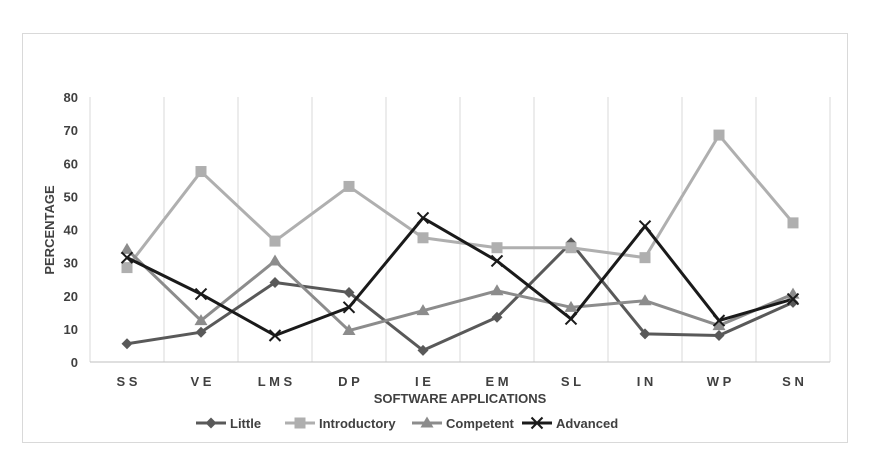 The width and height of the screenshot is (870, 460). What do you see at coordinates (645, 381) in the screenshot?
I see `x-tick-label: I N` at bounding box center [645, 381].